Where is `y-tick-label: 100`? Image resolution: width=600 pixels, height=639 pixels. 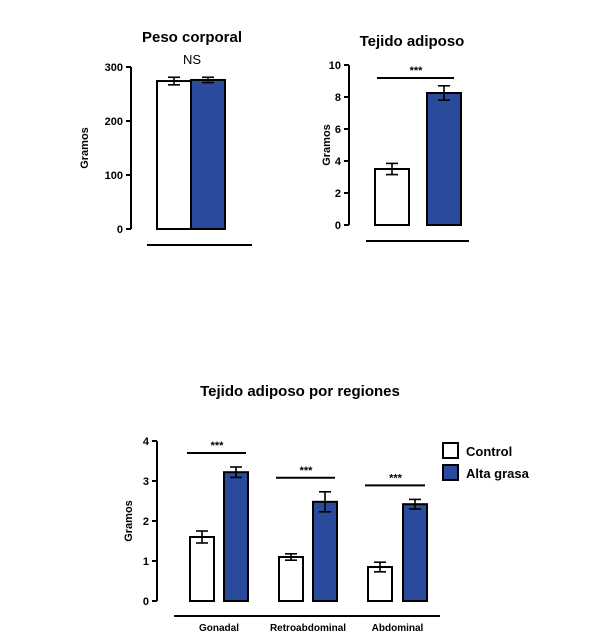 y-tick-label: 100 is located at coordinates (114, 176).